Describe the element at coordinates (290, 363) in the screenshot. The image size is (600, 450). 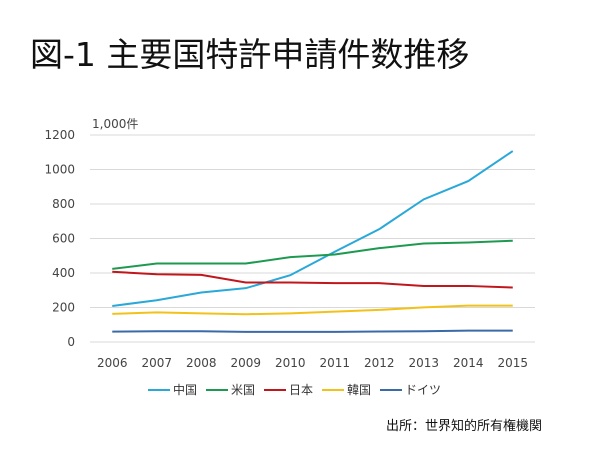
I see `x-tick-label: 2010` at that location.